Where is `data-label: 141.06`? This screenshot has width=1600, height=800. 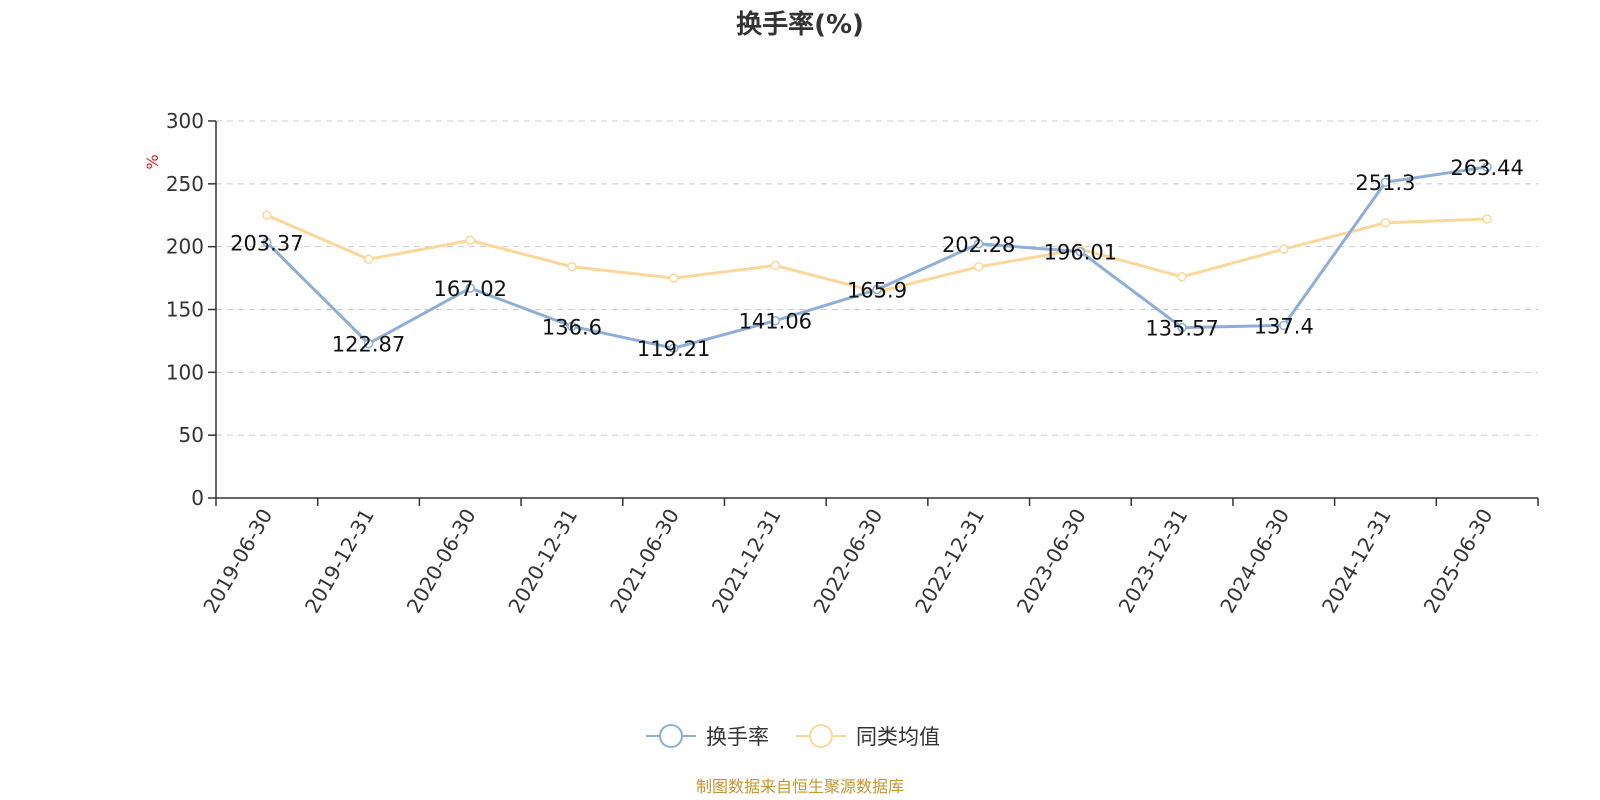
data-label: 141.06 is located at coordinates (775, 322).